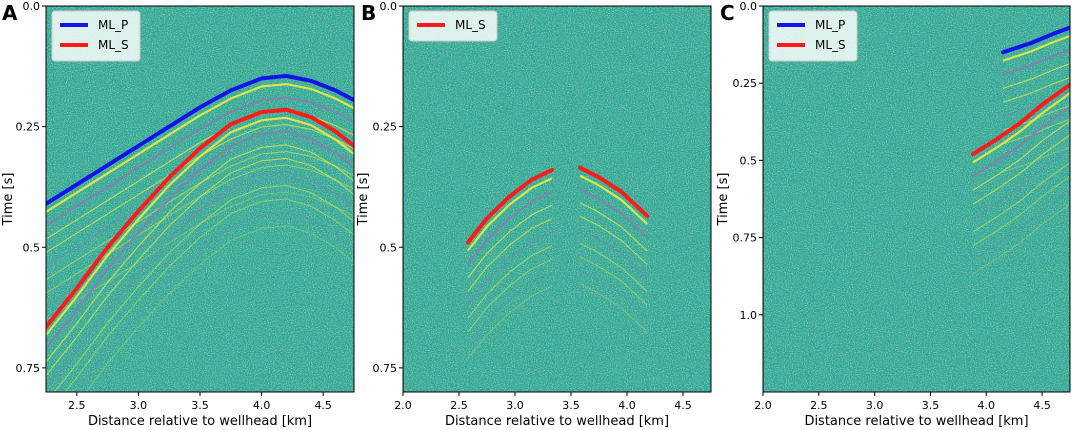 The height and width of the screenshot is (430, 1072). I want to click on y-tick-label: 1.0, so click(749, 315).